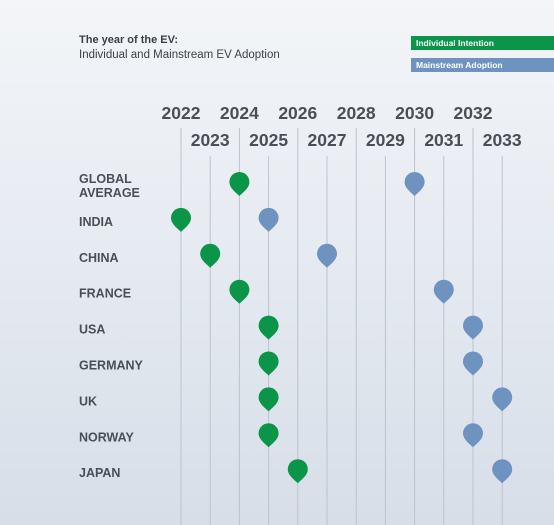 This screenshot has width=554, height=525. What do you see at coordinates (297, 471) in the screenshot?
I see `intention-marker-japan` at bounding box center [297, 471].